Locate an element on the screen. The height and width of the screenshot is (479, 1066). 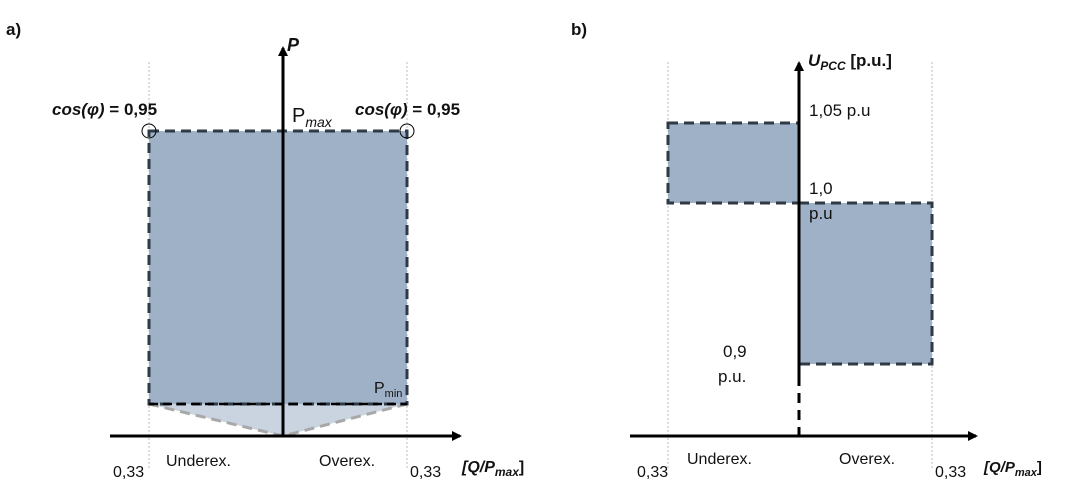
q-axis-label-a: [Q/Pmax] is located at coordinates (492, 469).